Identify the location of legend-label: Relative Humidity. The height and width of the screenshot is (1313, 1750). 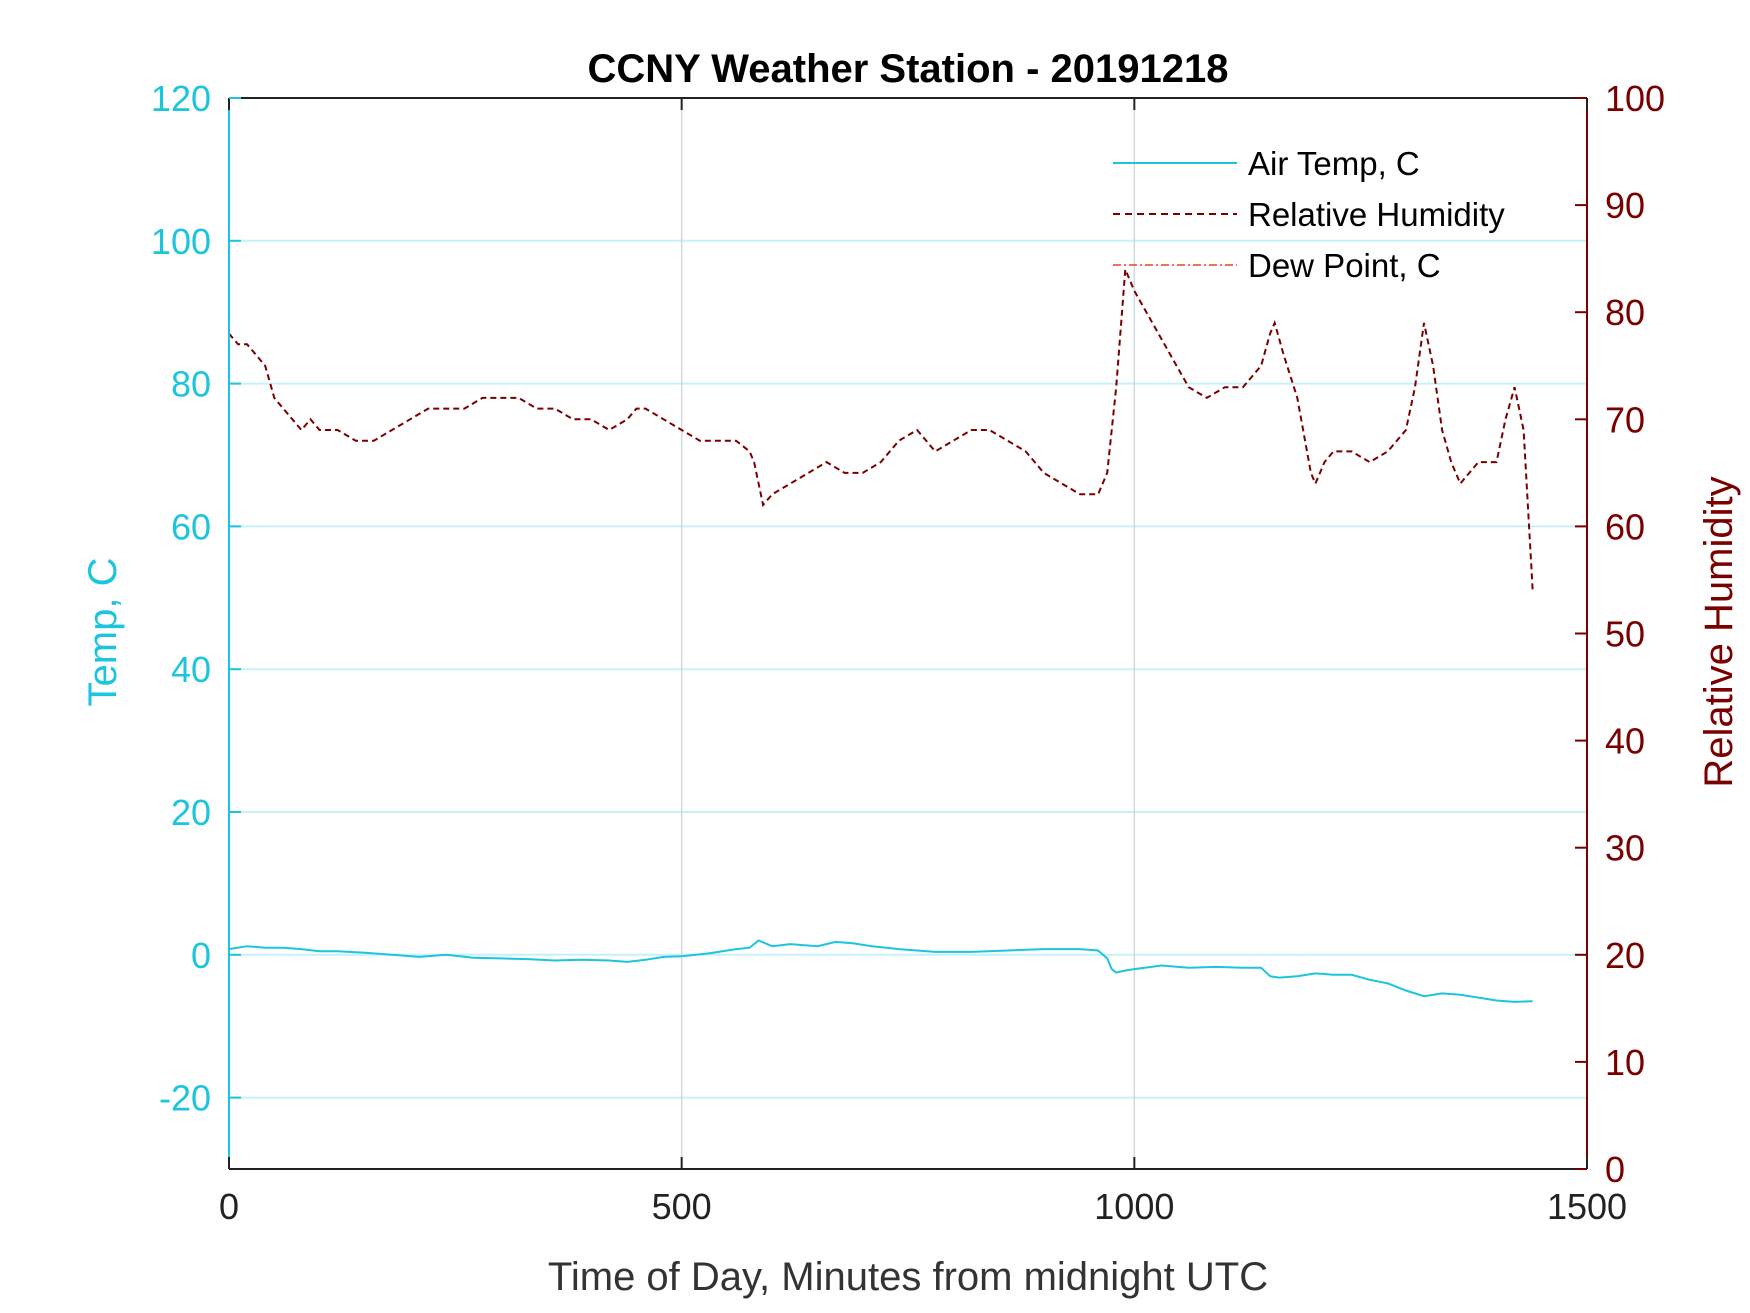
(1376, 214).